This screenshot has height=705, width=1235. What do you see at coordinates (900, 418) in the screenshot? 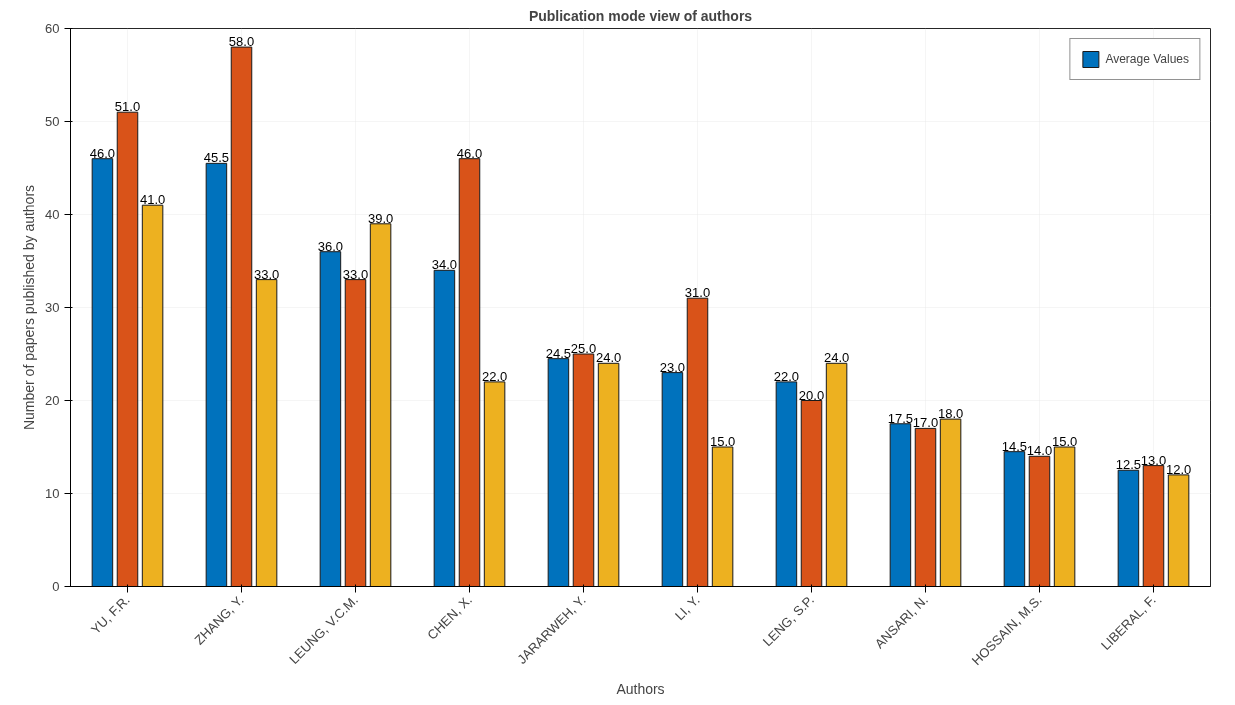
I see `data-label: 17.5` at bounding box center [900, 418].